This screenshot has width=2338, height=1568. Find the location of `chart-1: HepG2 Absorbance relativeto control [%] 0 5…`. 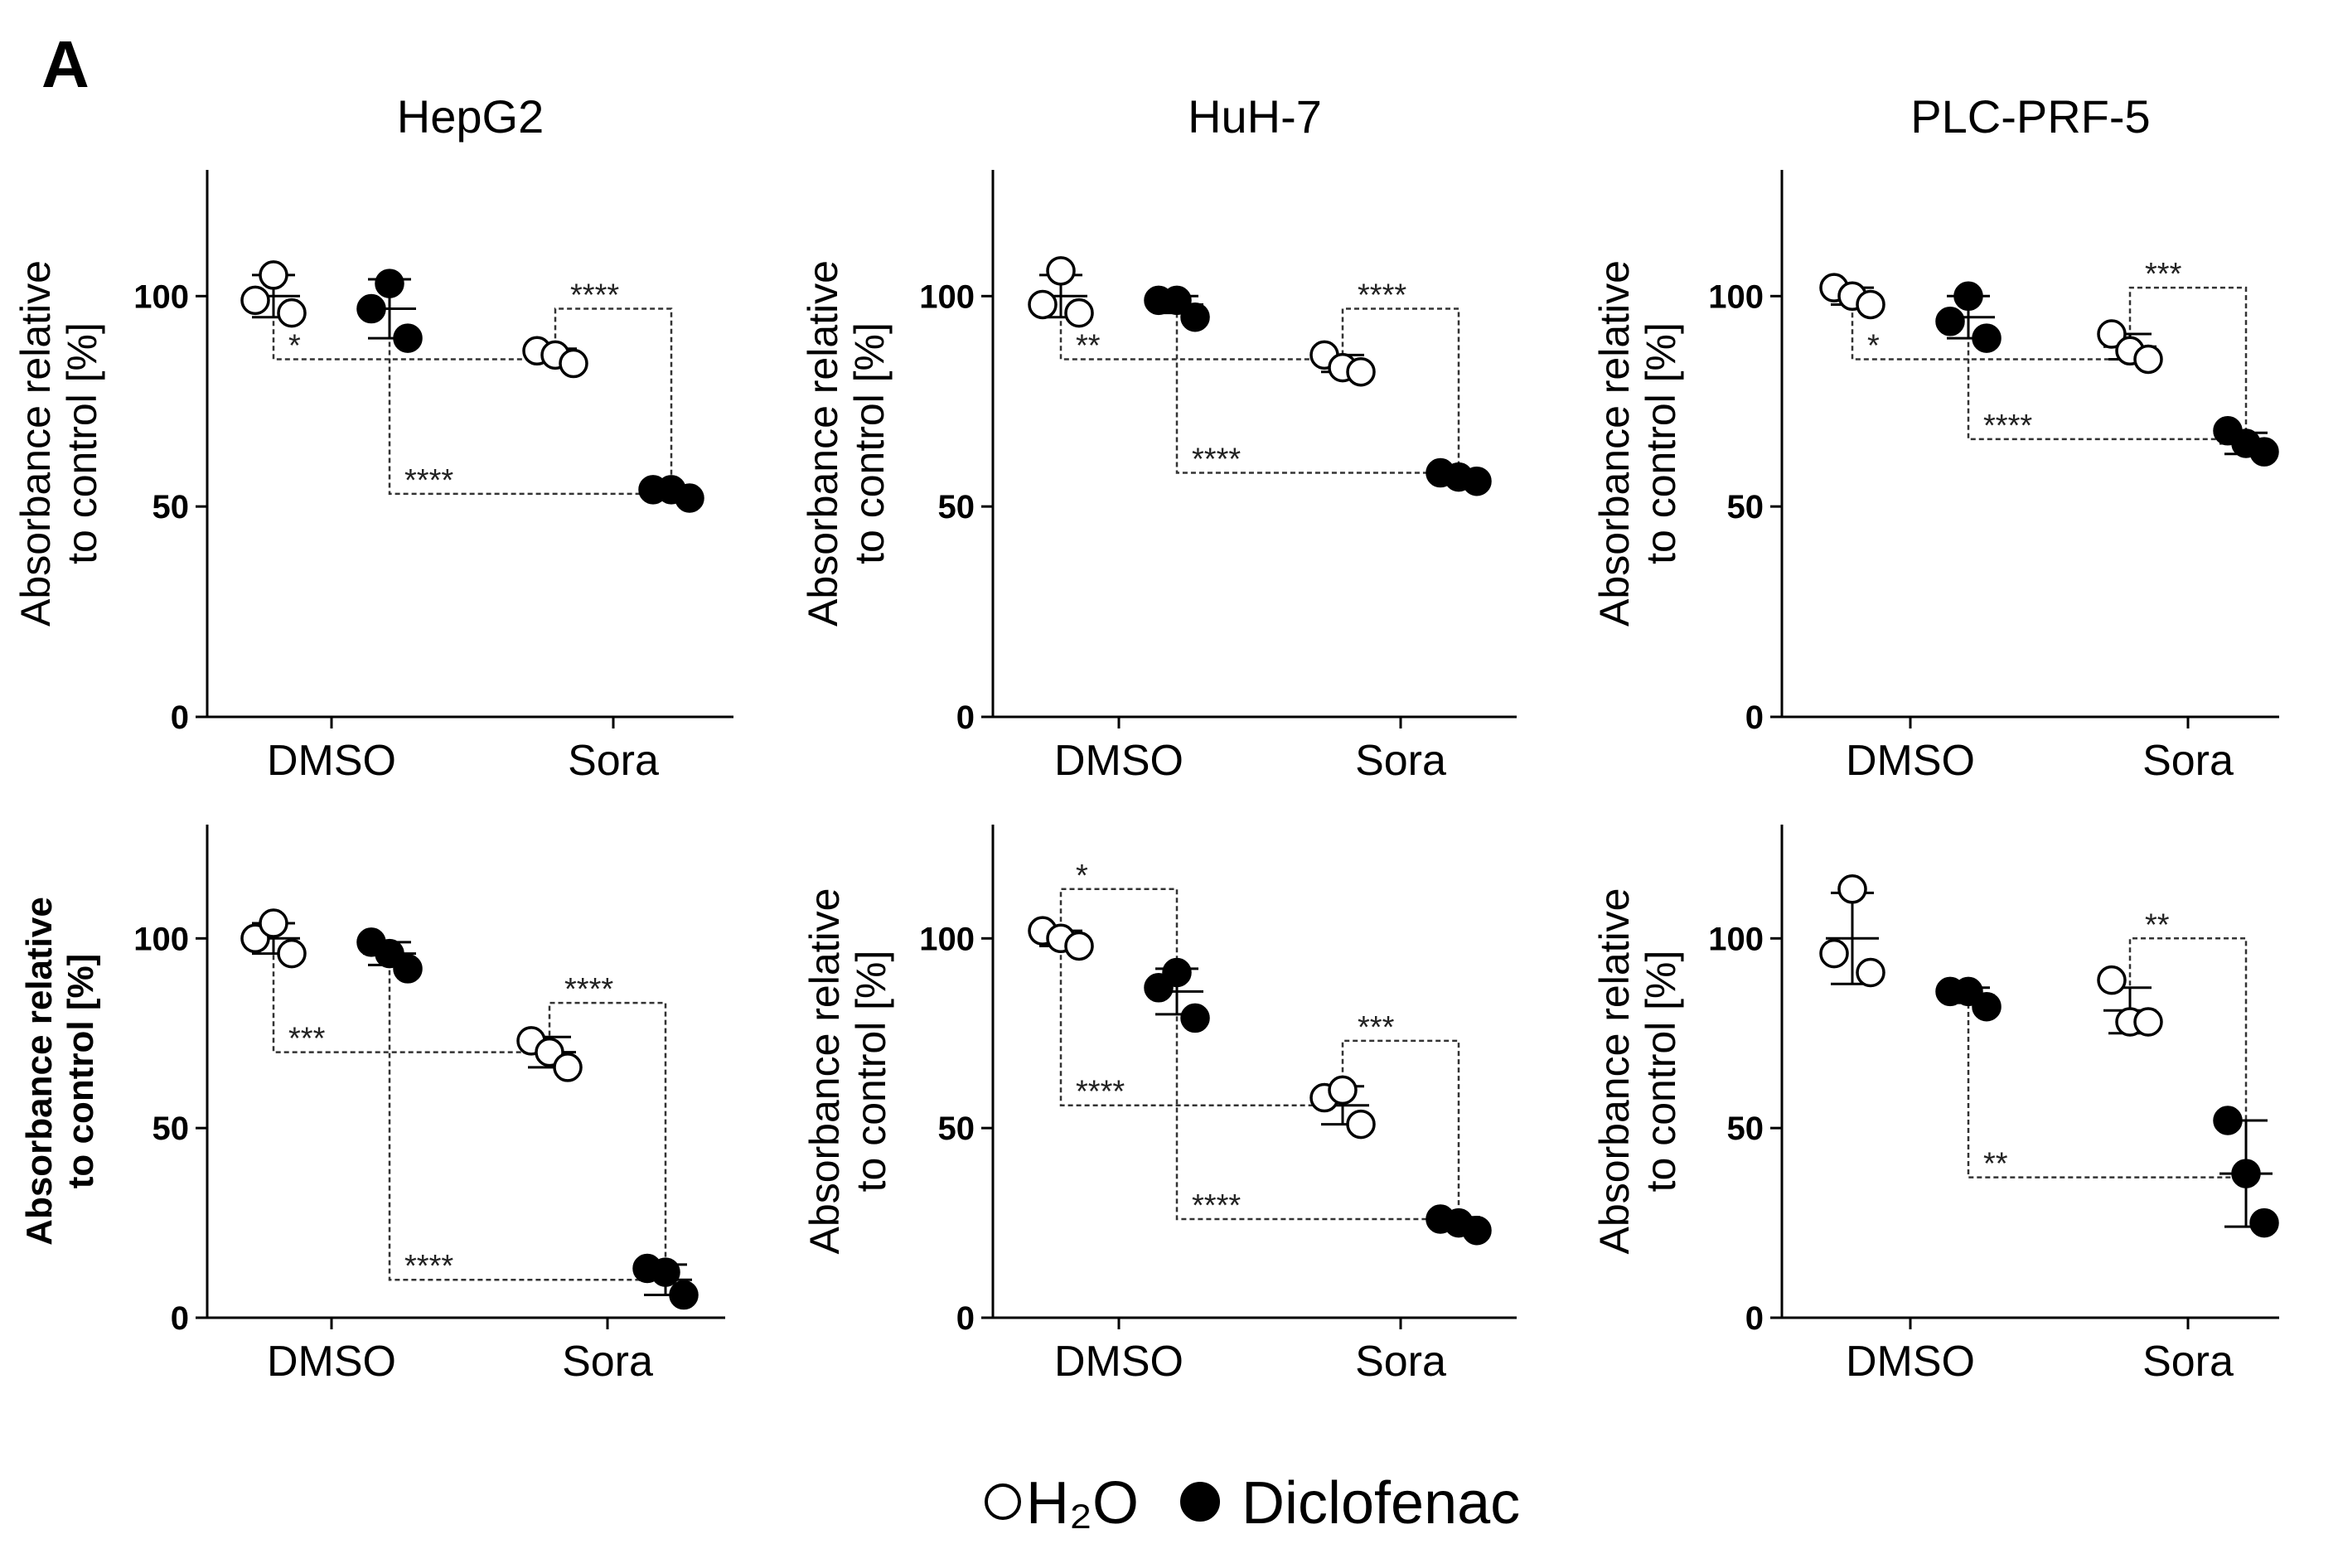

chart-1: HepG2 Absorbance relativeto control [%] 0 5… is located at coordinates (373, 437).